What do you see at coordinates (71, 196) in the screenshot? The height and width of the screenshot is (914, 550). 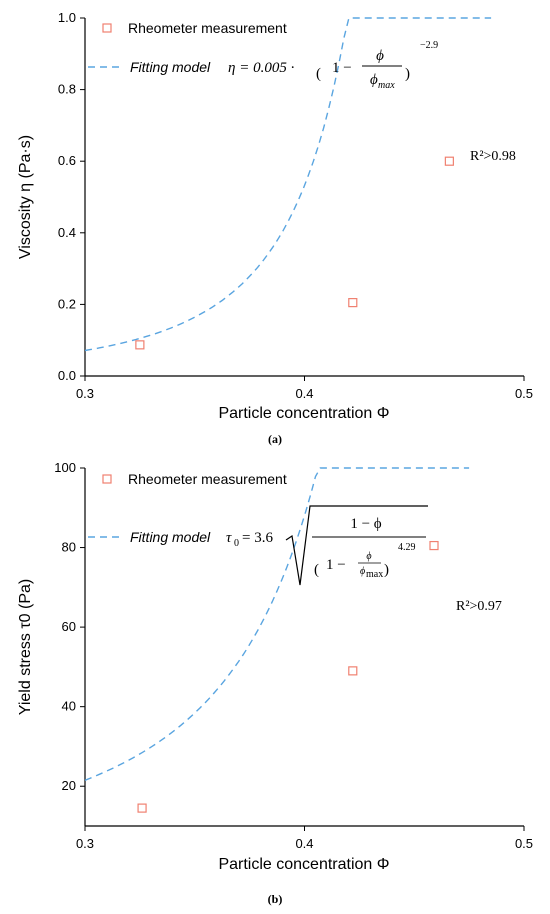 I see `y-ticks-a: 0.0 0.2 0.4 0.6 0.8 1.0` at bounding box center [71, 196].